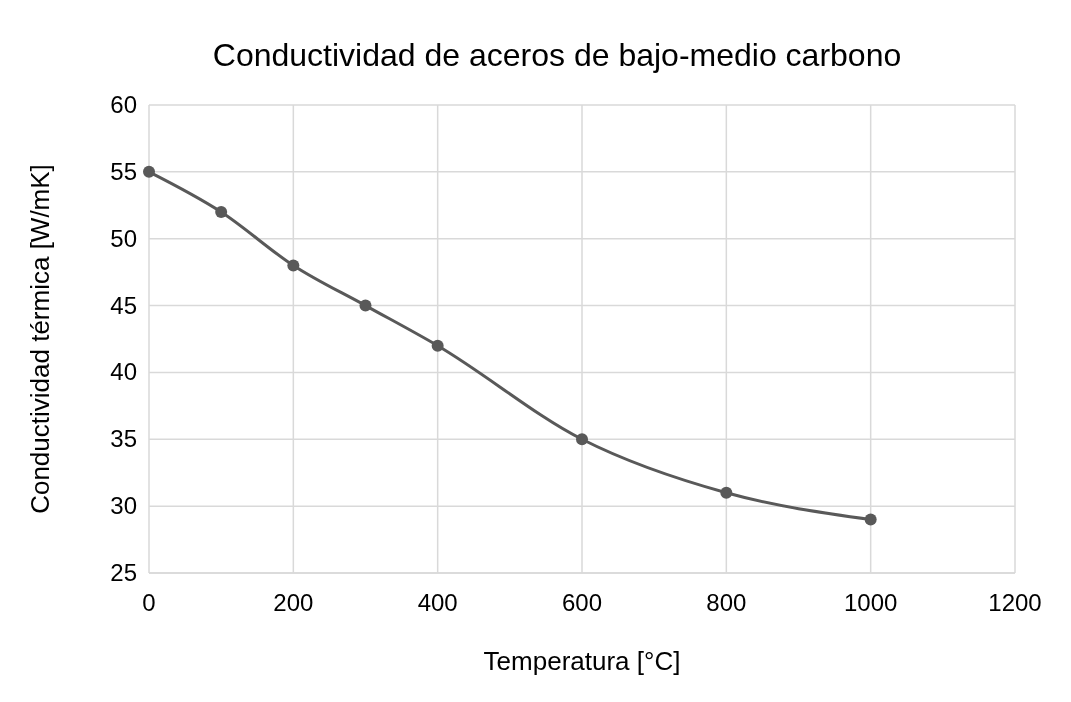 This screenshot has height=702, width=1071. What do you see at coordinates (123, 305) in the screenshot?
I see `y-tick-label: 45` at bounding box center [123, 305].